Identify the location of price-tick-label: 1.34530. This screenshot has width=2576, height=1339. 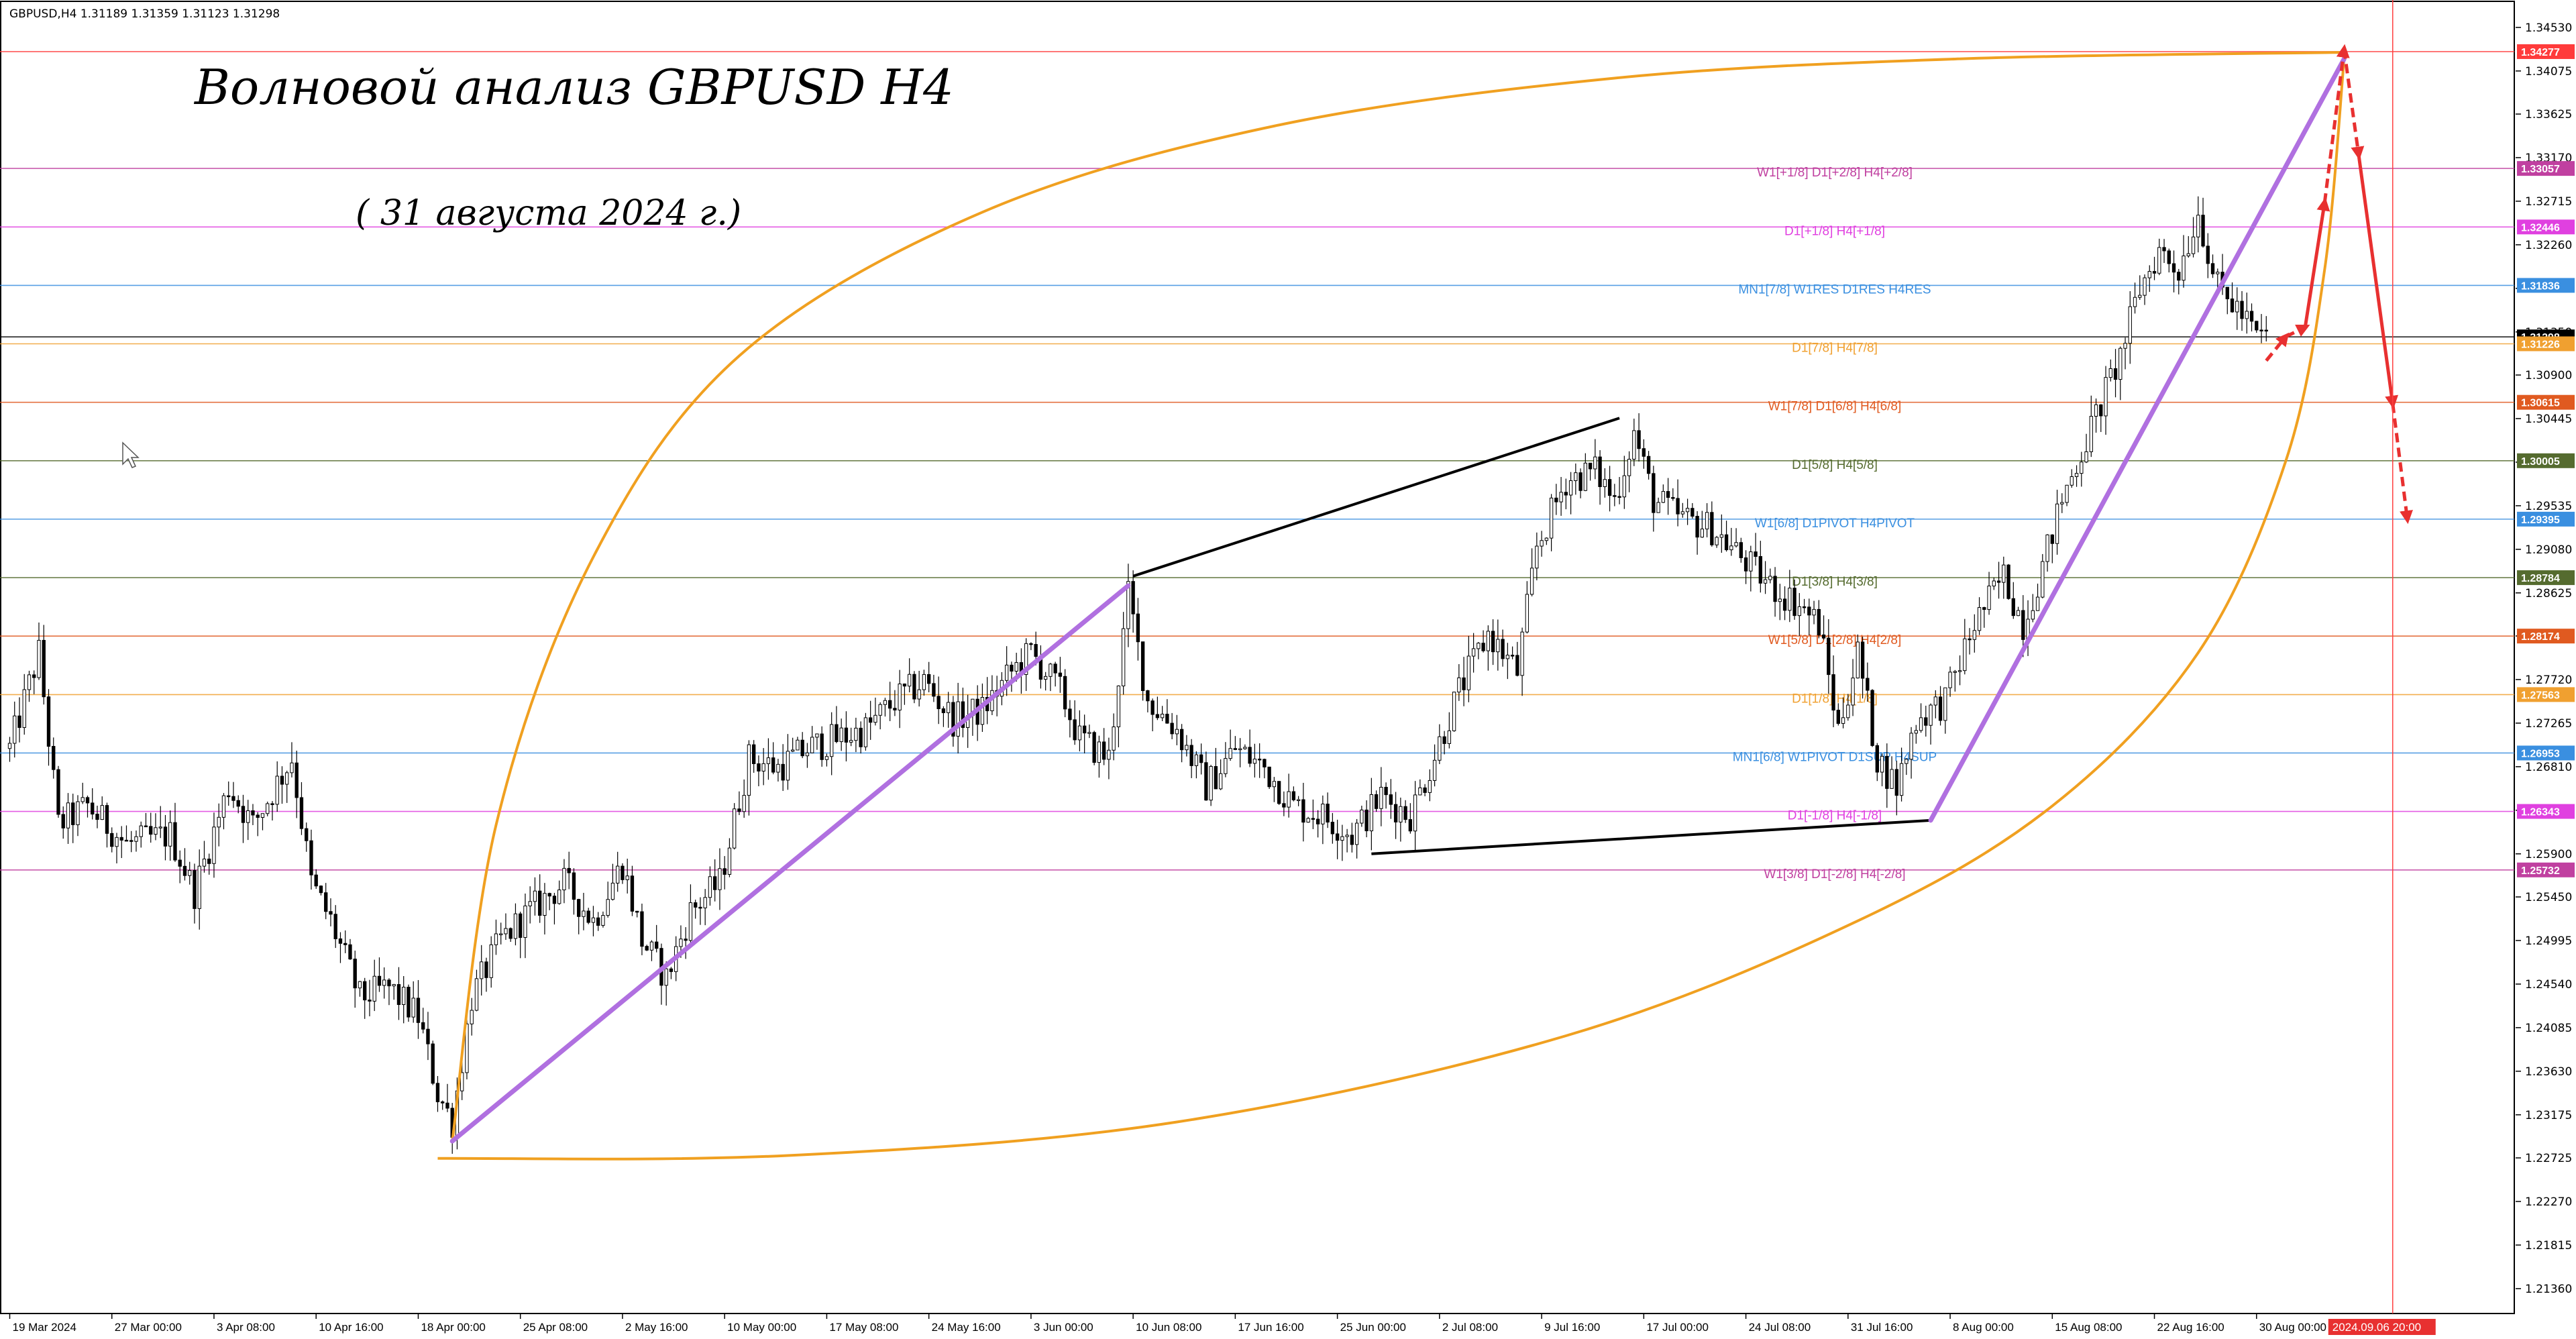
(2548, 28).